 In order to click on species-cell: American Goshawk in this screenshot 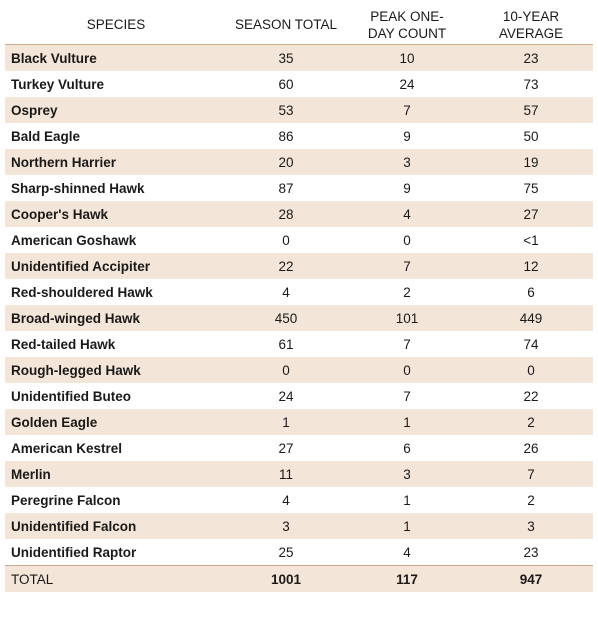, I will do `click(74, 240)`.